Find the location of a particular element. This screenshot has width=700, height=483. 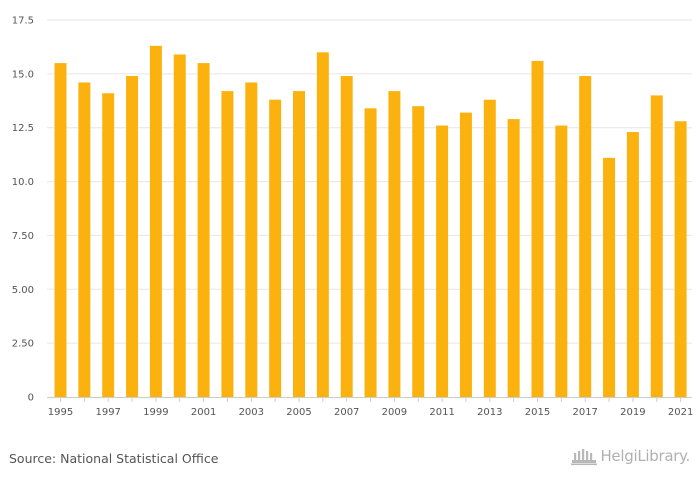

y-tick-label: 0 is located at coordinates (31, 398).